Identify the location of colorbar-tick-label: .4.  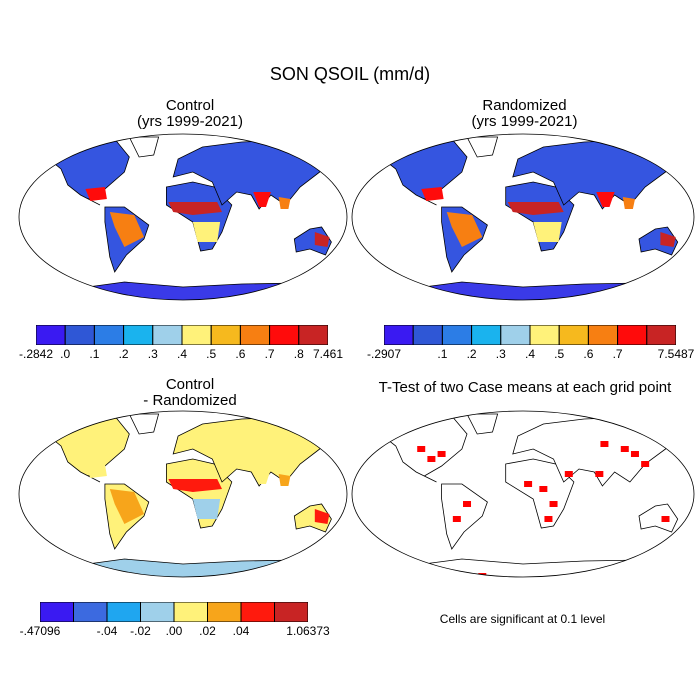
(182, 354).